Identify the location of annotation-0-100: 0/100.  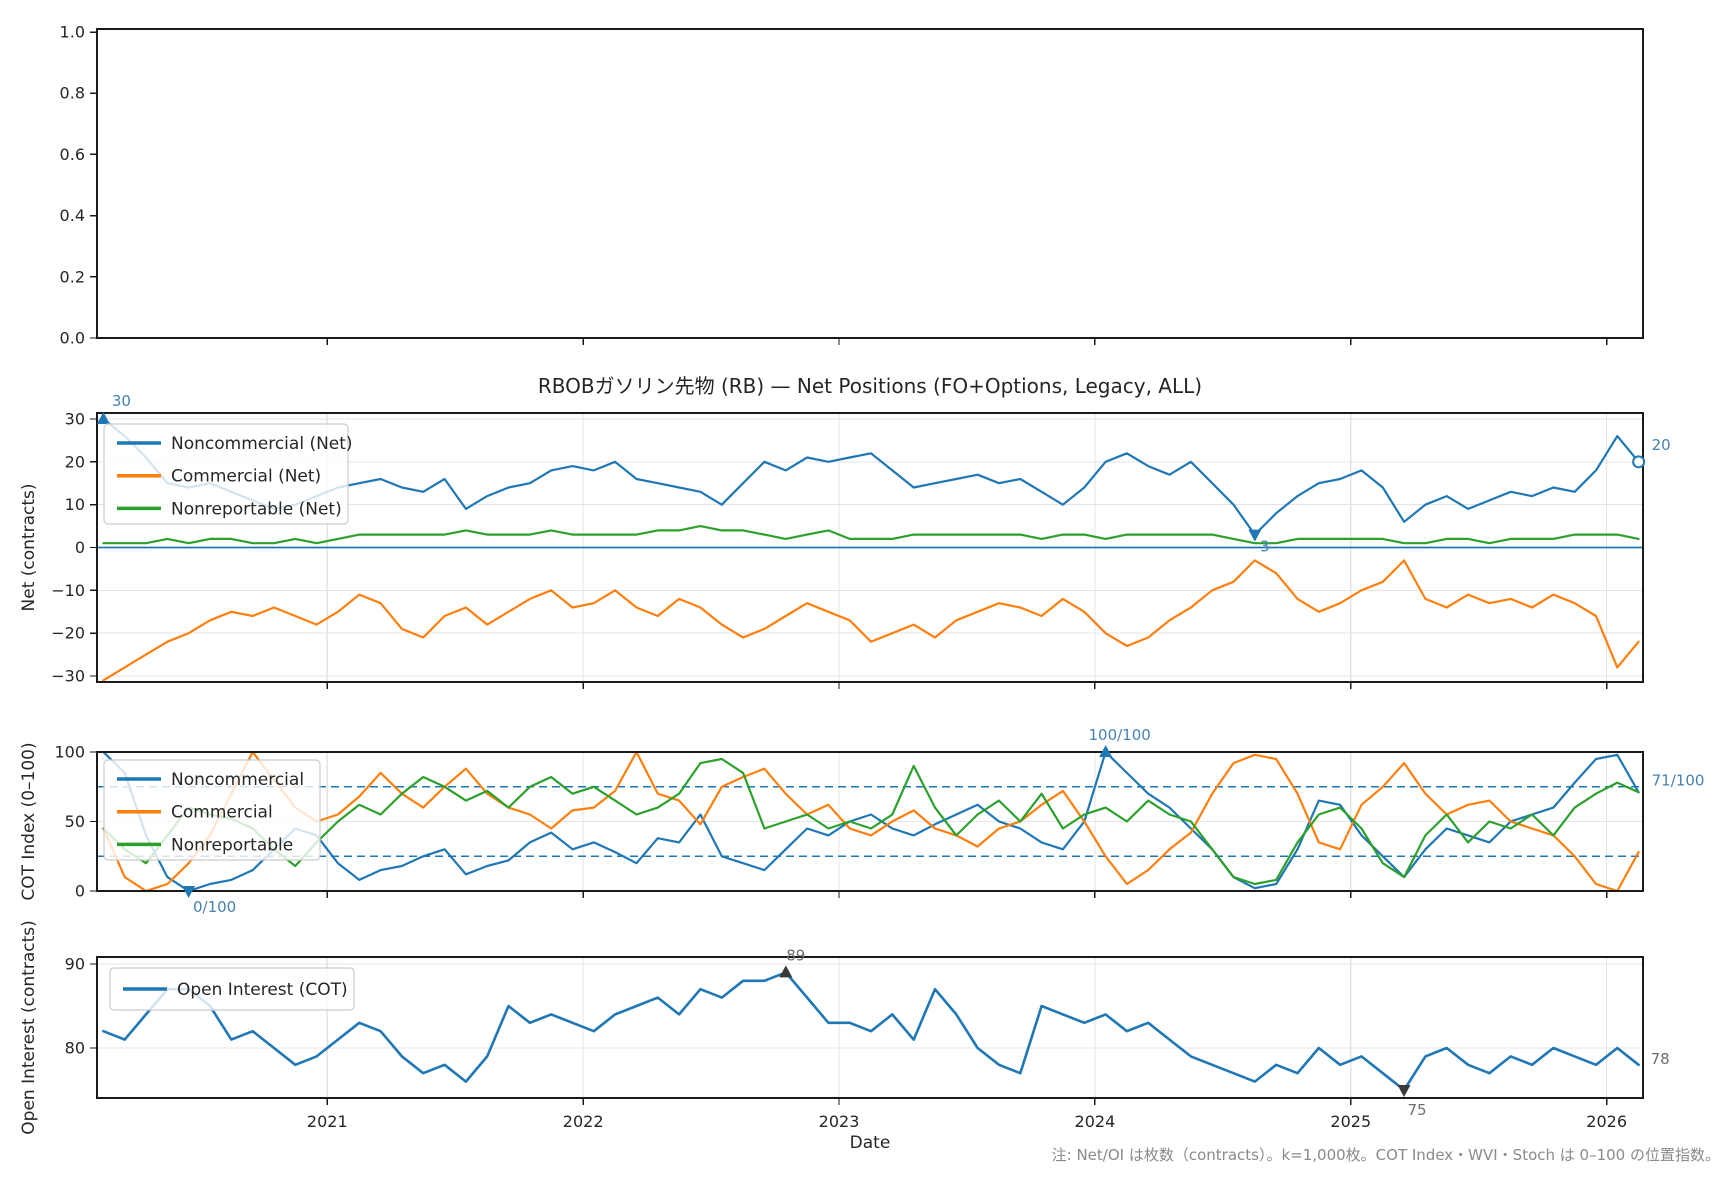
(209, 901).